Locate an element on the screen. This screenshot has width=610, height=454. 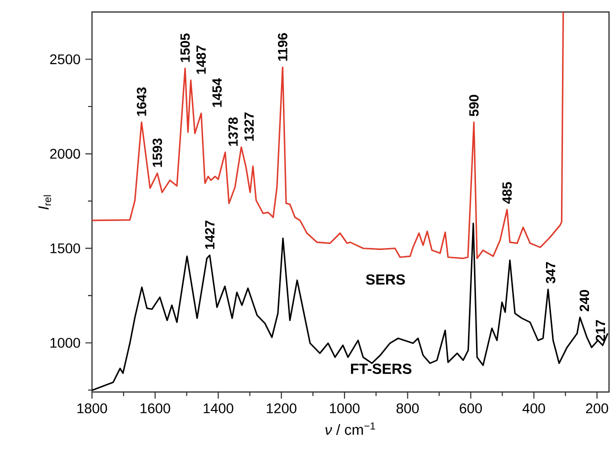
series-label: FT-SERS is located at coordinates (381, 369).